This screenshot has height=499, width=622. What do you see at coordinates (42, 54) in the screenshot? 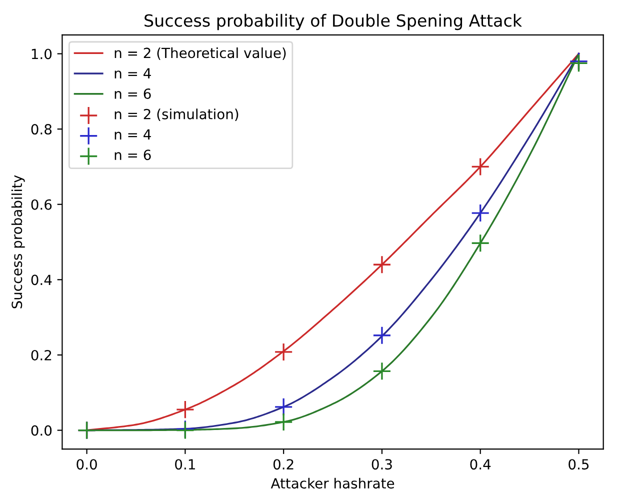
I see `y-tick-label: 1.0` at bounding box center [42, 54].